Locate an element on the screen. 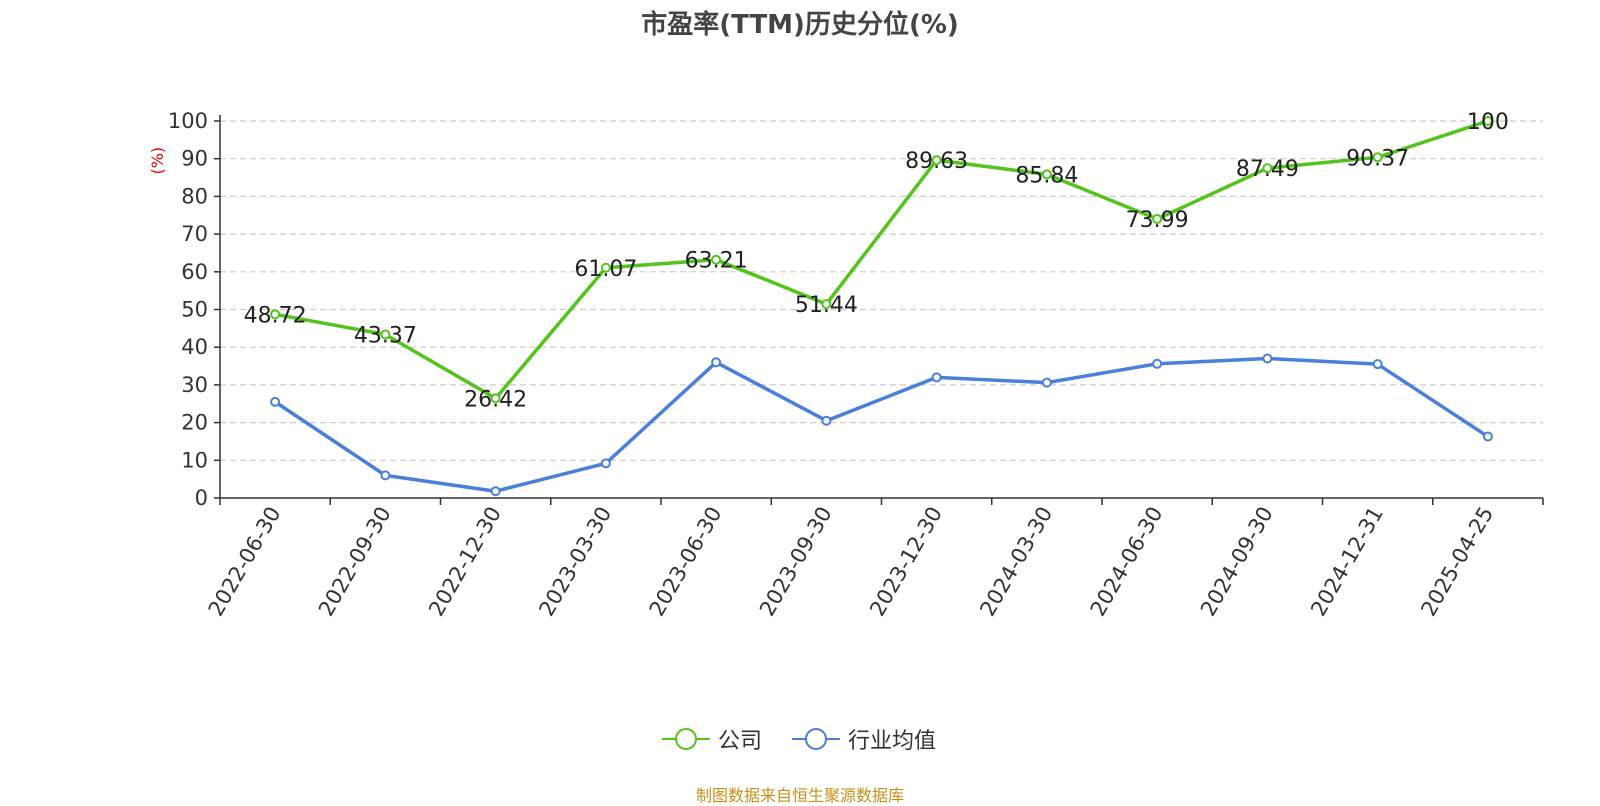 The height and width of the screenshot is (806, 1600). y-tick-label: 50 is located at coordinates (194, 310).